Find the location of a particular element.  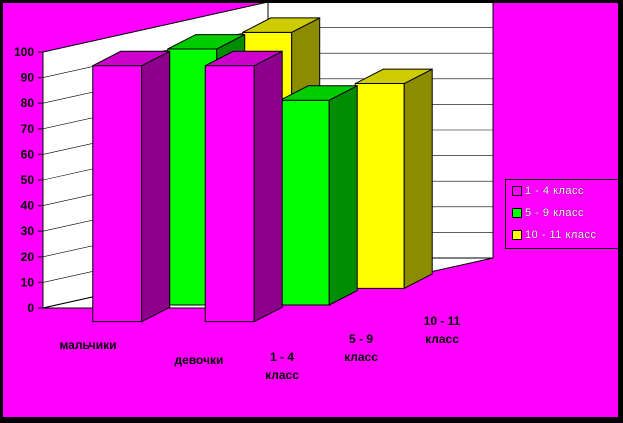

legend-label: 1 - 4 класс is located at coordinates (555, 191).